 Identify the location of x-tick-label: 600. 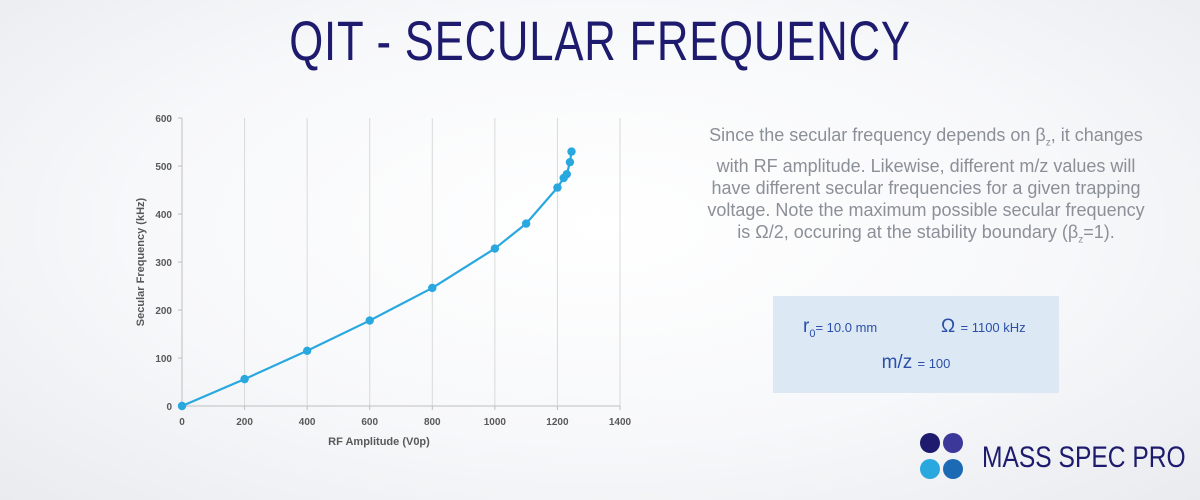
(369, 422).